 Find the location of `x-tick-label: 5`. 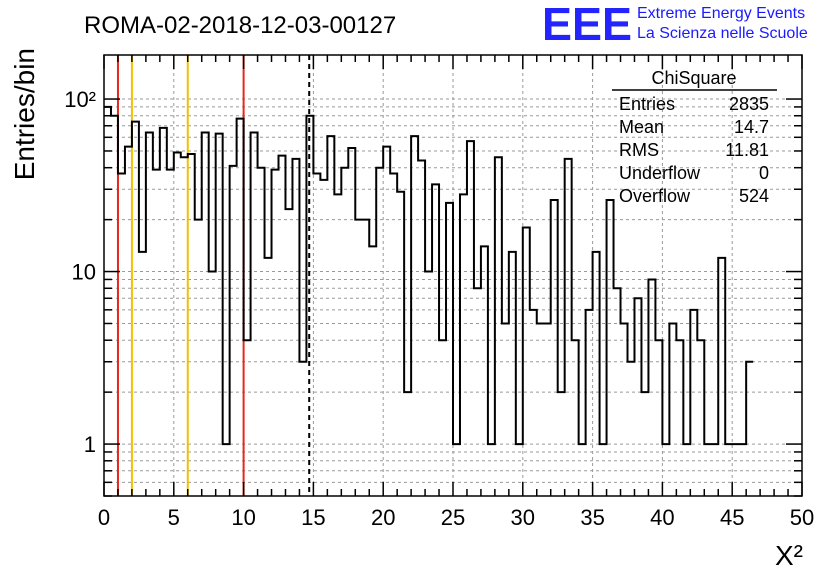

x-tick-label: 5 is located at coordinates (174, 517).